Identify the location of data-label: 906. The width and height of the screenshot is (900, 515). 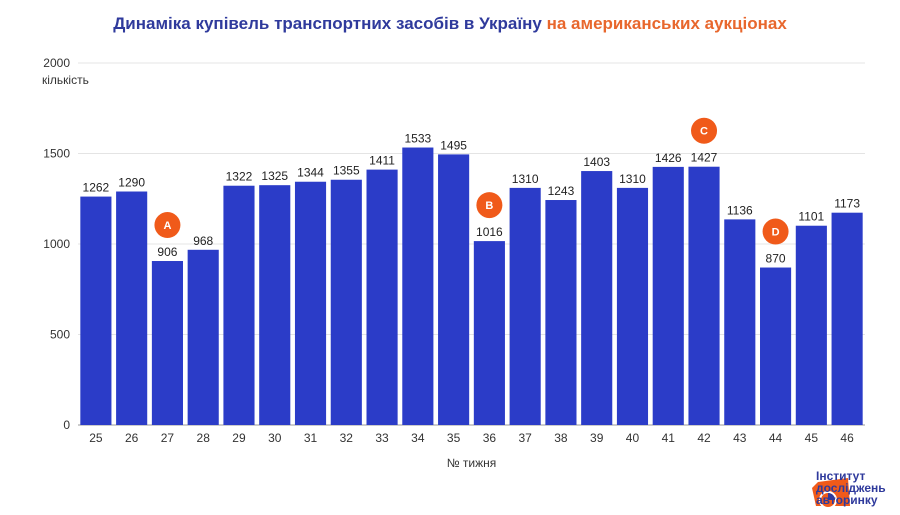
(167, 252).